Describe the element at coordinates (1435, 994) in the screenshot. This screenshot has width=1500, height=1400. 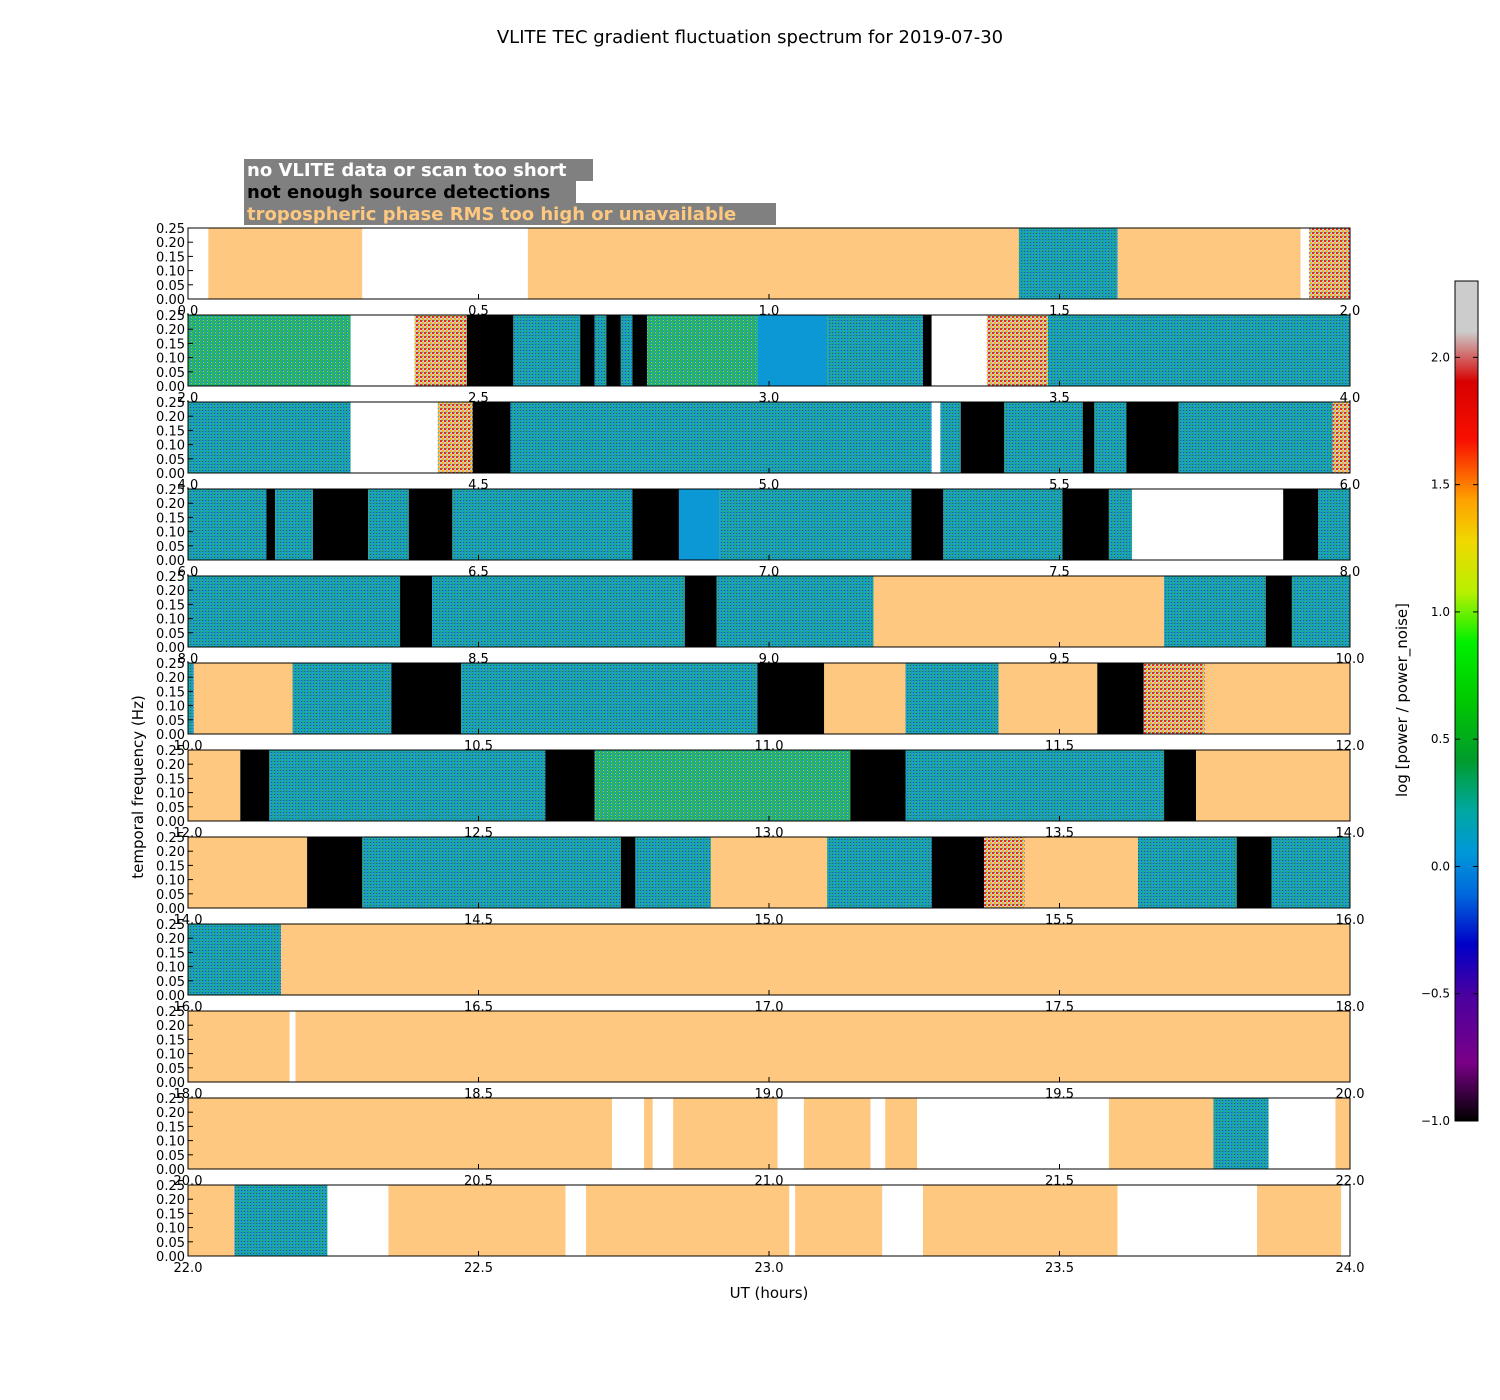
I see `colorbar-tick-label: −0.5` at that location.